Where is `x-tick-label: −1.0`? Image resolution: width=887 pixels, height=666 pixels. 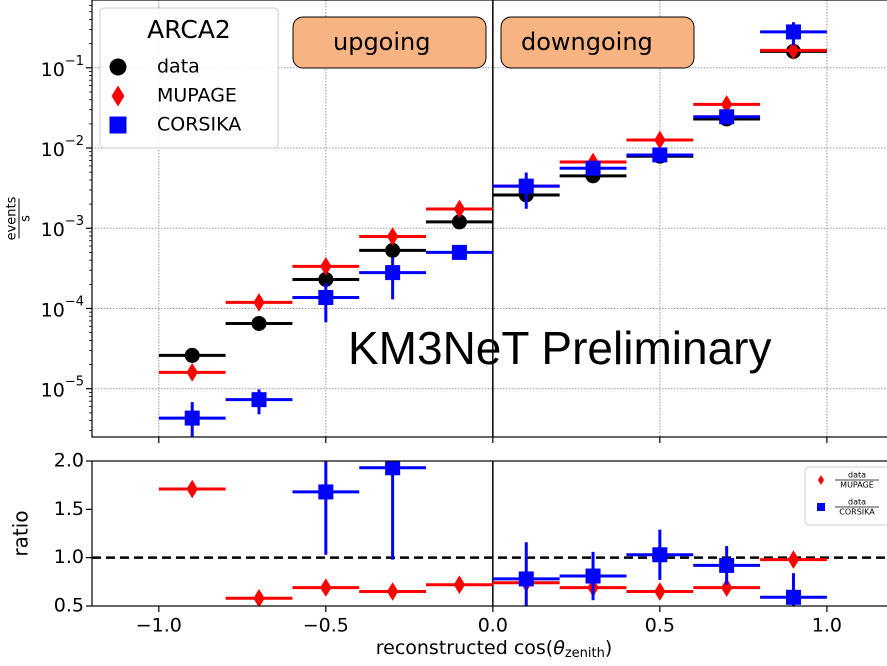
x-tick-label: −1.0 is located at coordinates (159, 626).